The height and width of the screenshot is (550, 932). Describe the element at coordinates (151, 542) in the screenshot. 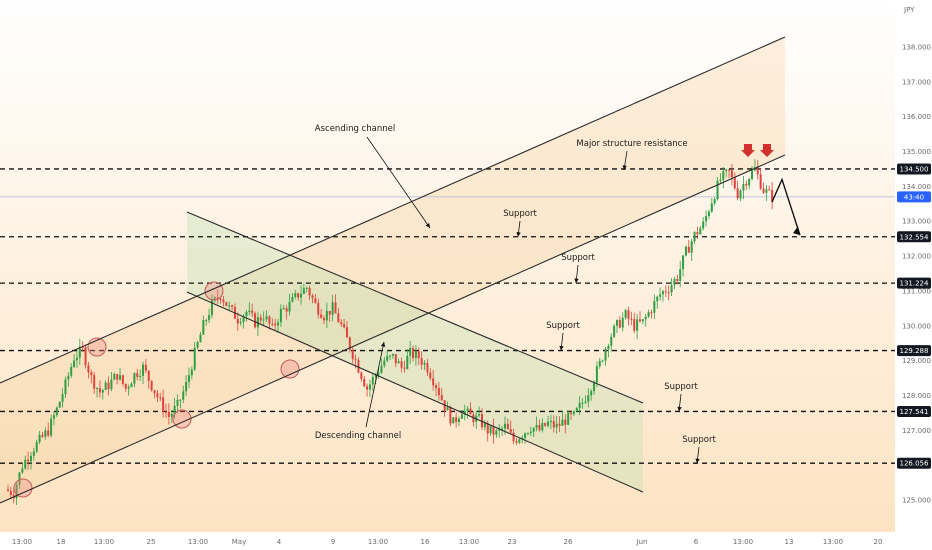

I see `x-tick-label: 25` at that location.